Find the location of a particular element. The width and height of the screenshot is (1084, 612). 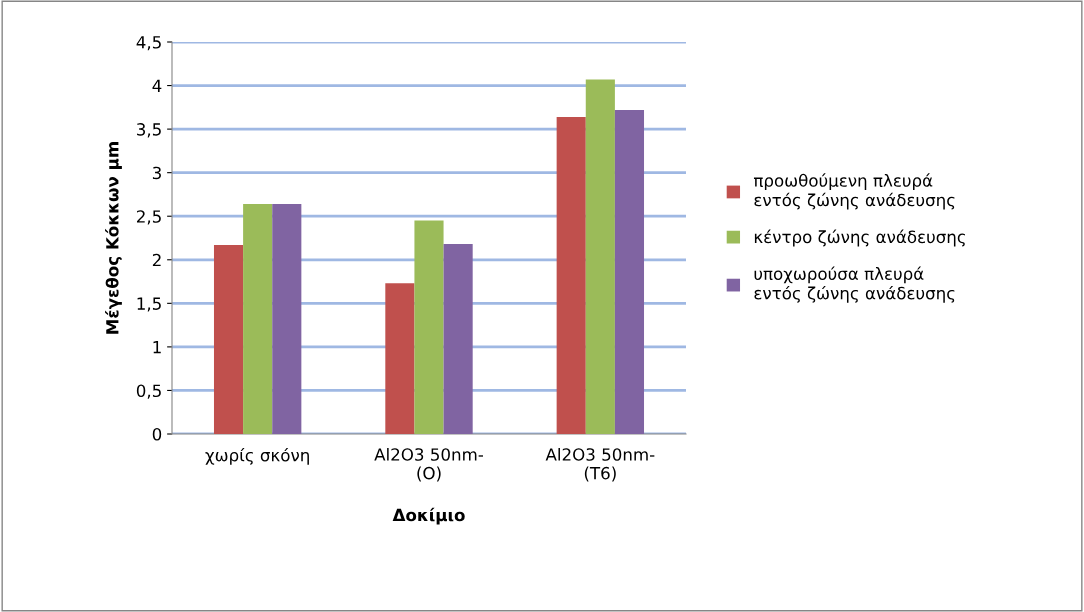

y-tick-label: 0 is located at coordinates (157, 434).